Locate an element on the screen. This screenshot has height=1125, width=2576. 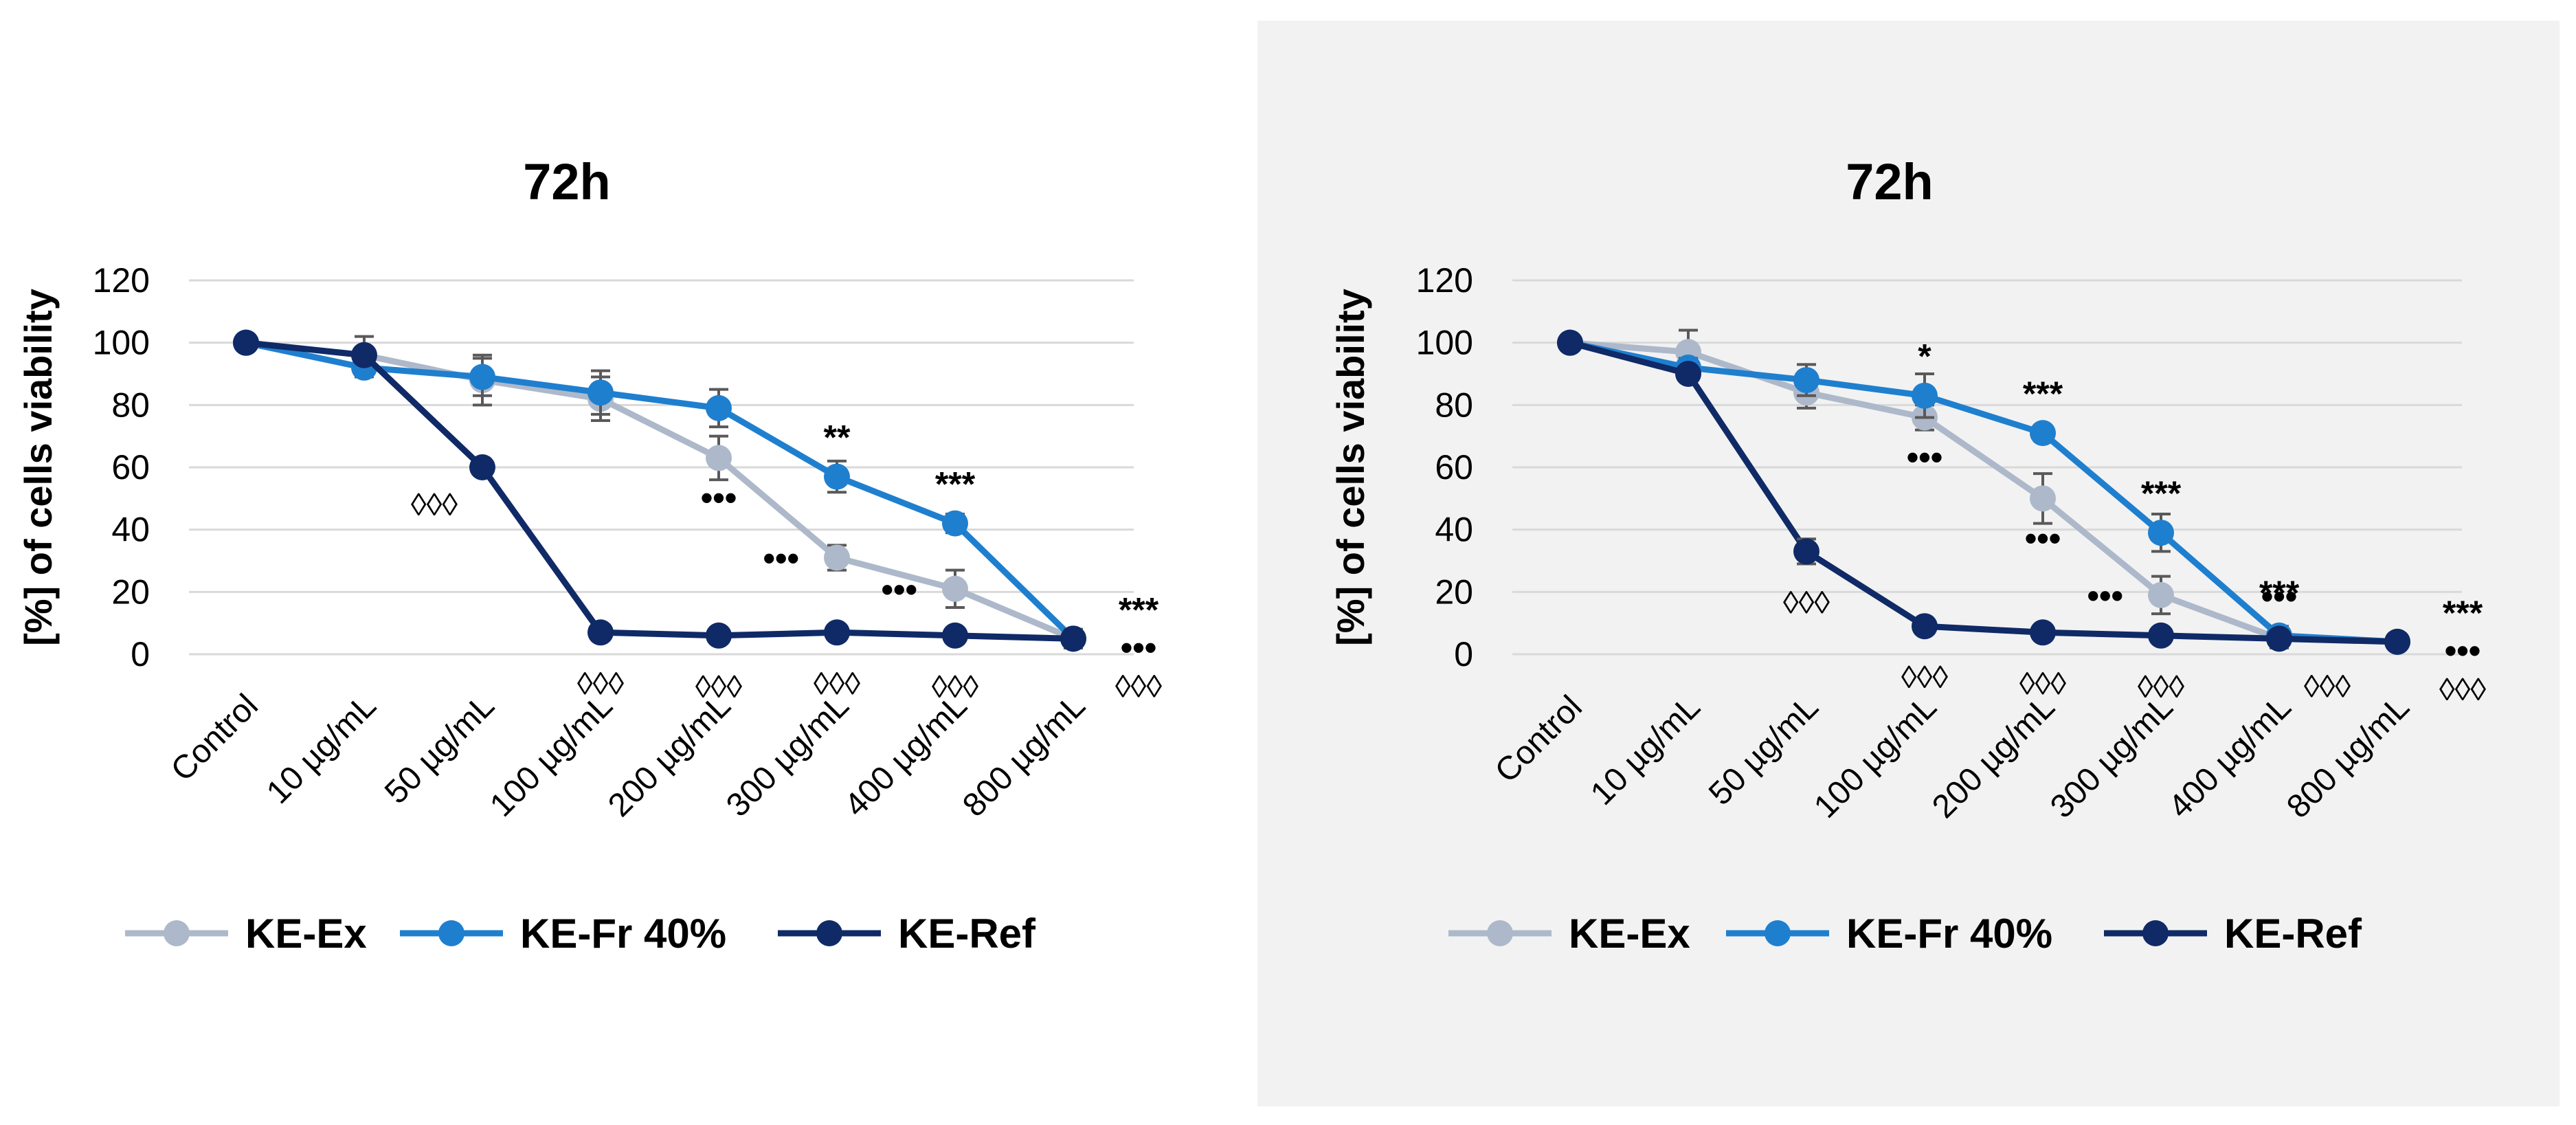
x-tick-label: 100 µg/mL is located at coordinates (551, 755).